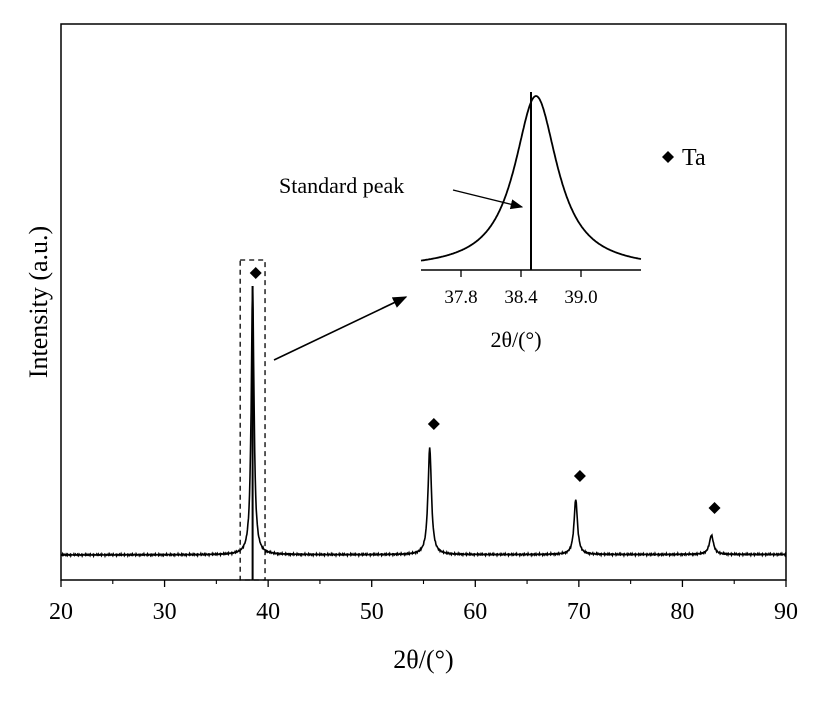  What do you see at coordinates (668, 157) in the screenshot?
I see `legend-marker-ta` at bounding box center [668, 157].